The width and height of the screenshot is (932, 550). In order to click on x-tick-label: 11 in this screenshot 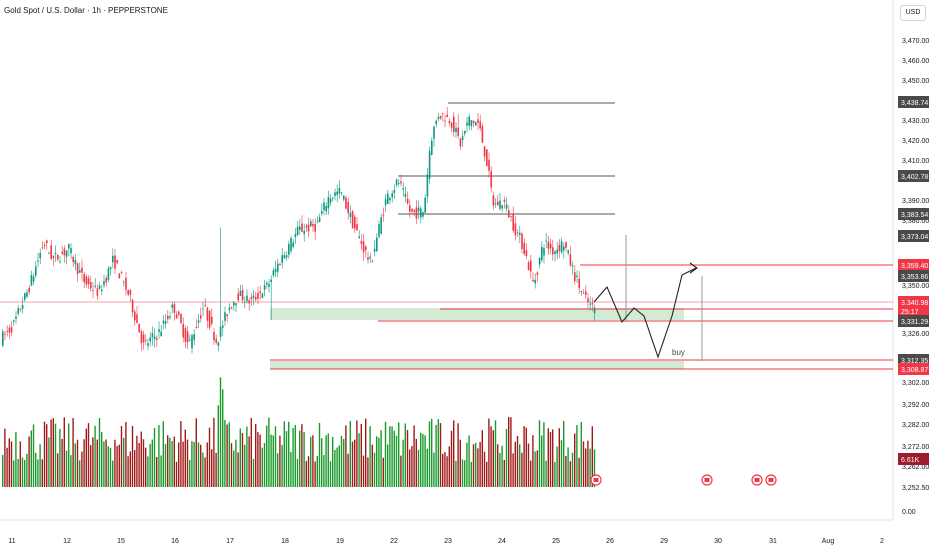, I will do `click(11, 541)`.